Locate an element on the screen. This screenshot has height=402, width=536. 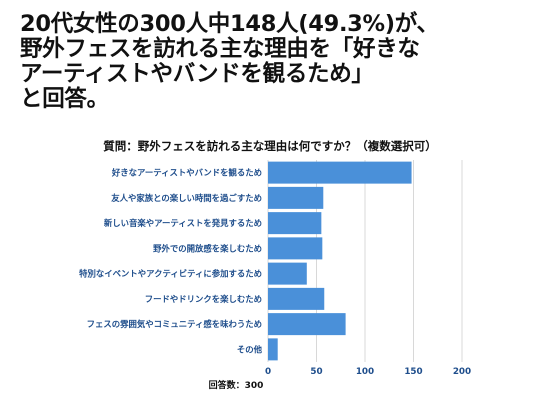
category-label-2: 新しい音楽やアーティストを発見するため is located at coordinates (183, 223).